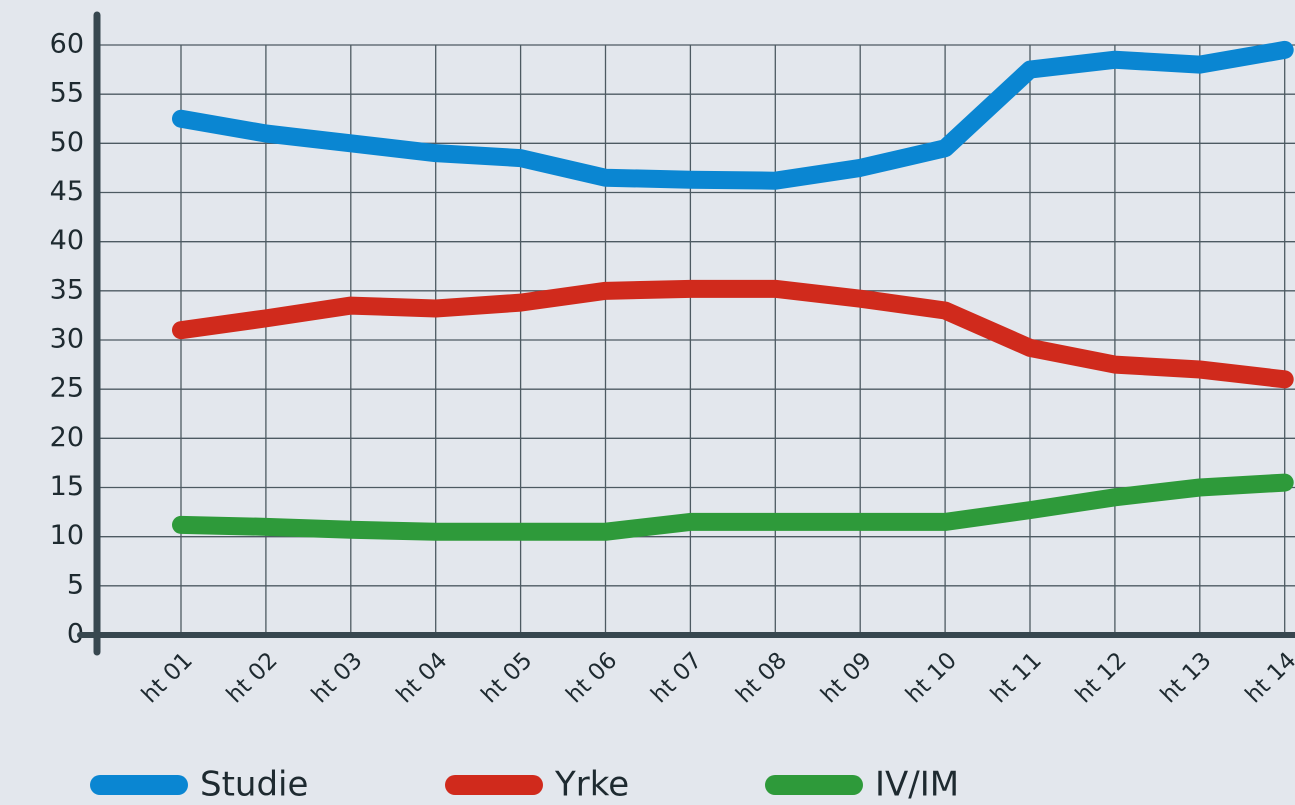 This screenshot has width=1295, height=805. I want to click on y-tick-label: 40, so click(67, 240).